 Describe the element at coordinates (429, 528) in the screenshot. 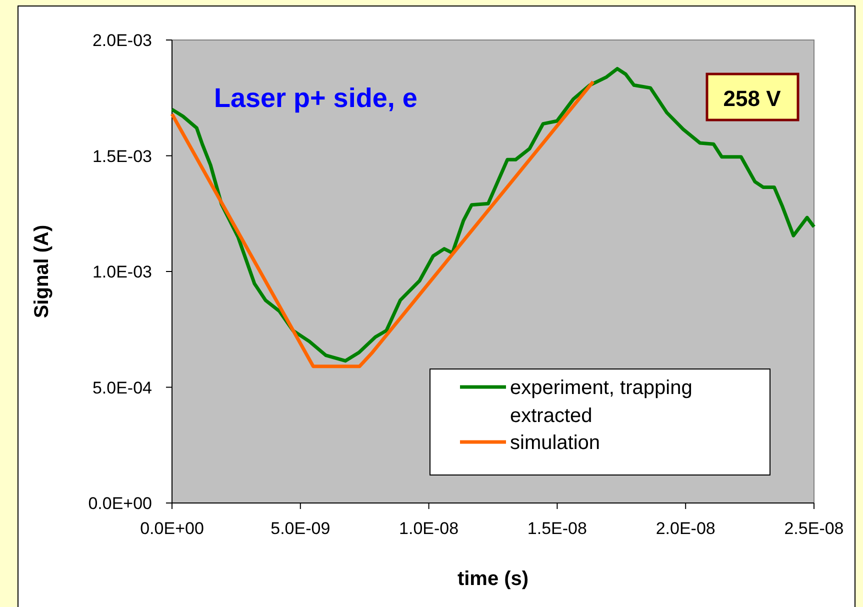

I see `x-tick-label: 1.0E-08` at that location.